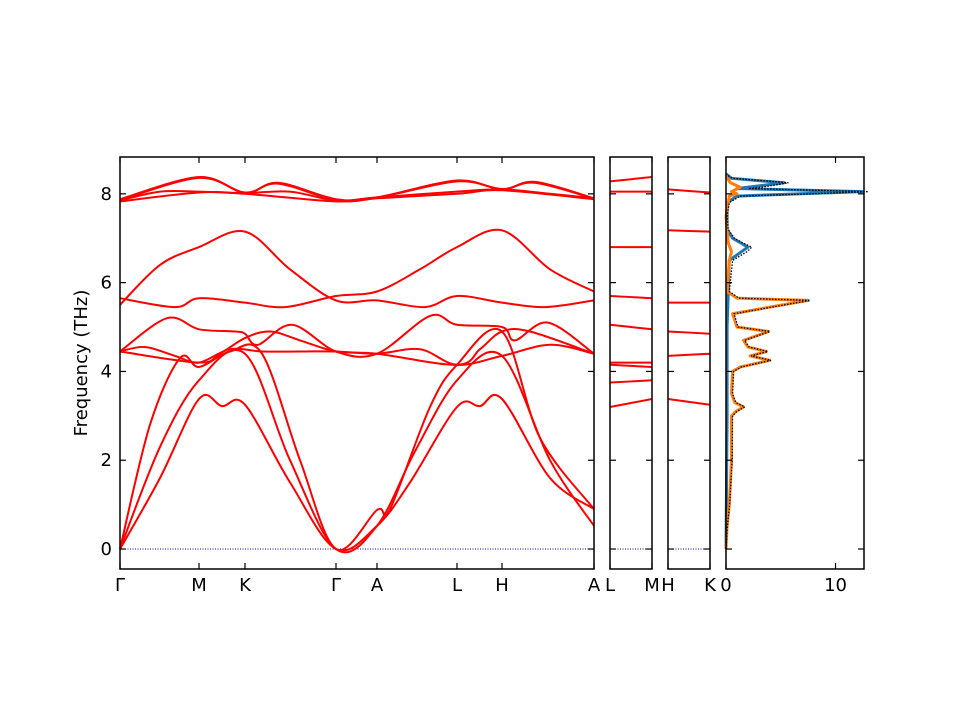 This screenshot has height=724, width=960. Describe the element at coordinates (725, 585) in the screenshot. I see `dos-x-tick-label: 0` at that location.